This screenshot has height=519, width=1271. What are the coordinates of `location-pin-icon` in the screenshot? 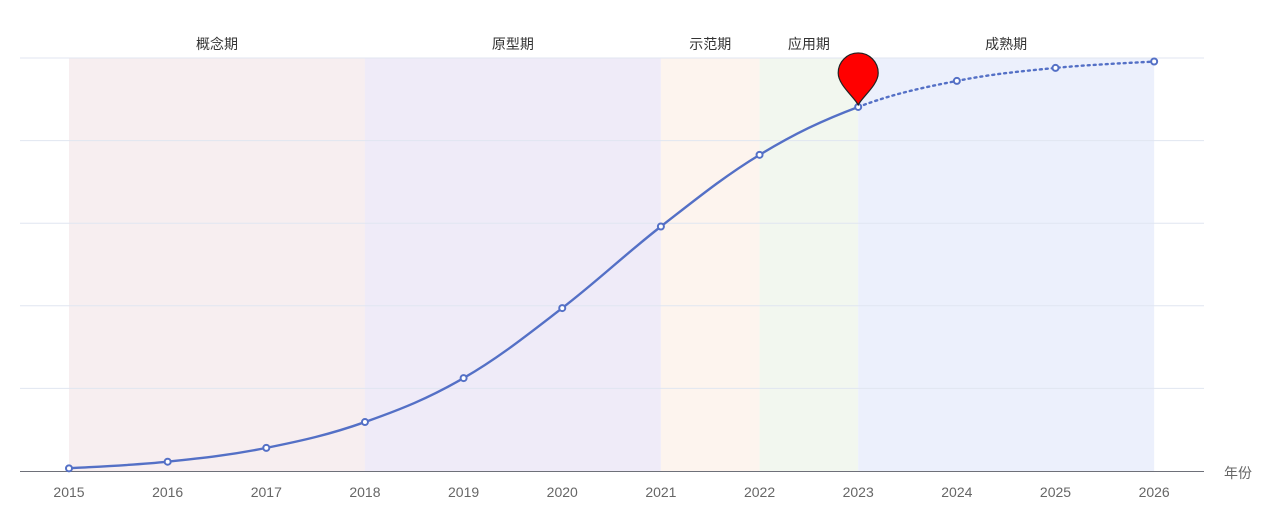 It's located at (858, 79).